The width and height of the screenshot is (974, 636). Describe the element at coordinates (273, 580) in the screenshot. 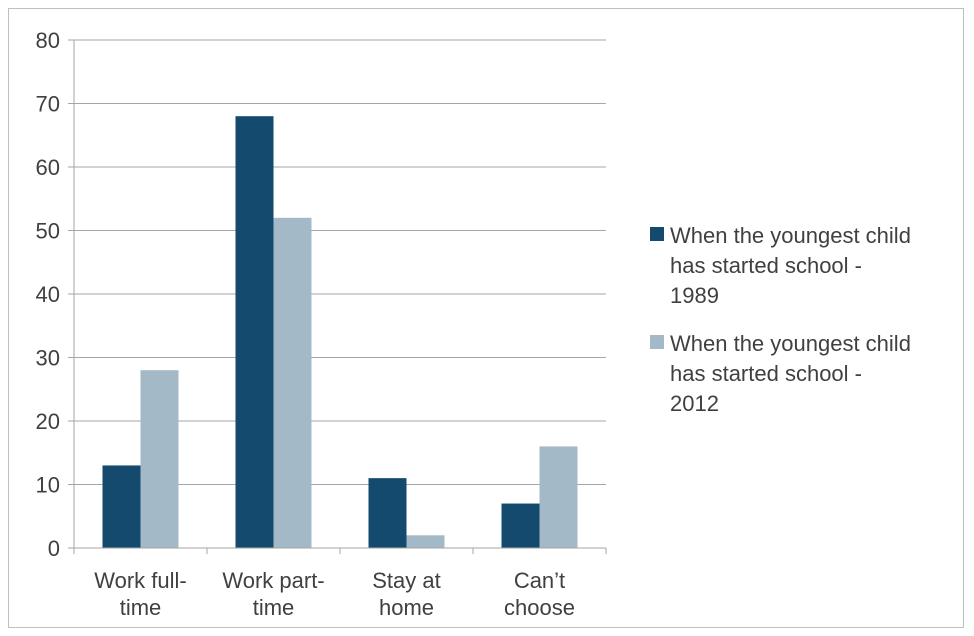

I see `x-category-label: Work part-` at that location.